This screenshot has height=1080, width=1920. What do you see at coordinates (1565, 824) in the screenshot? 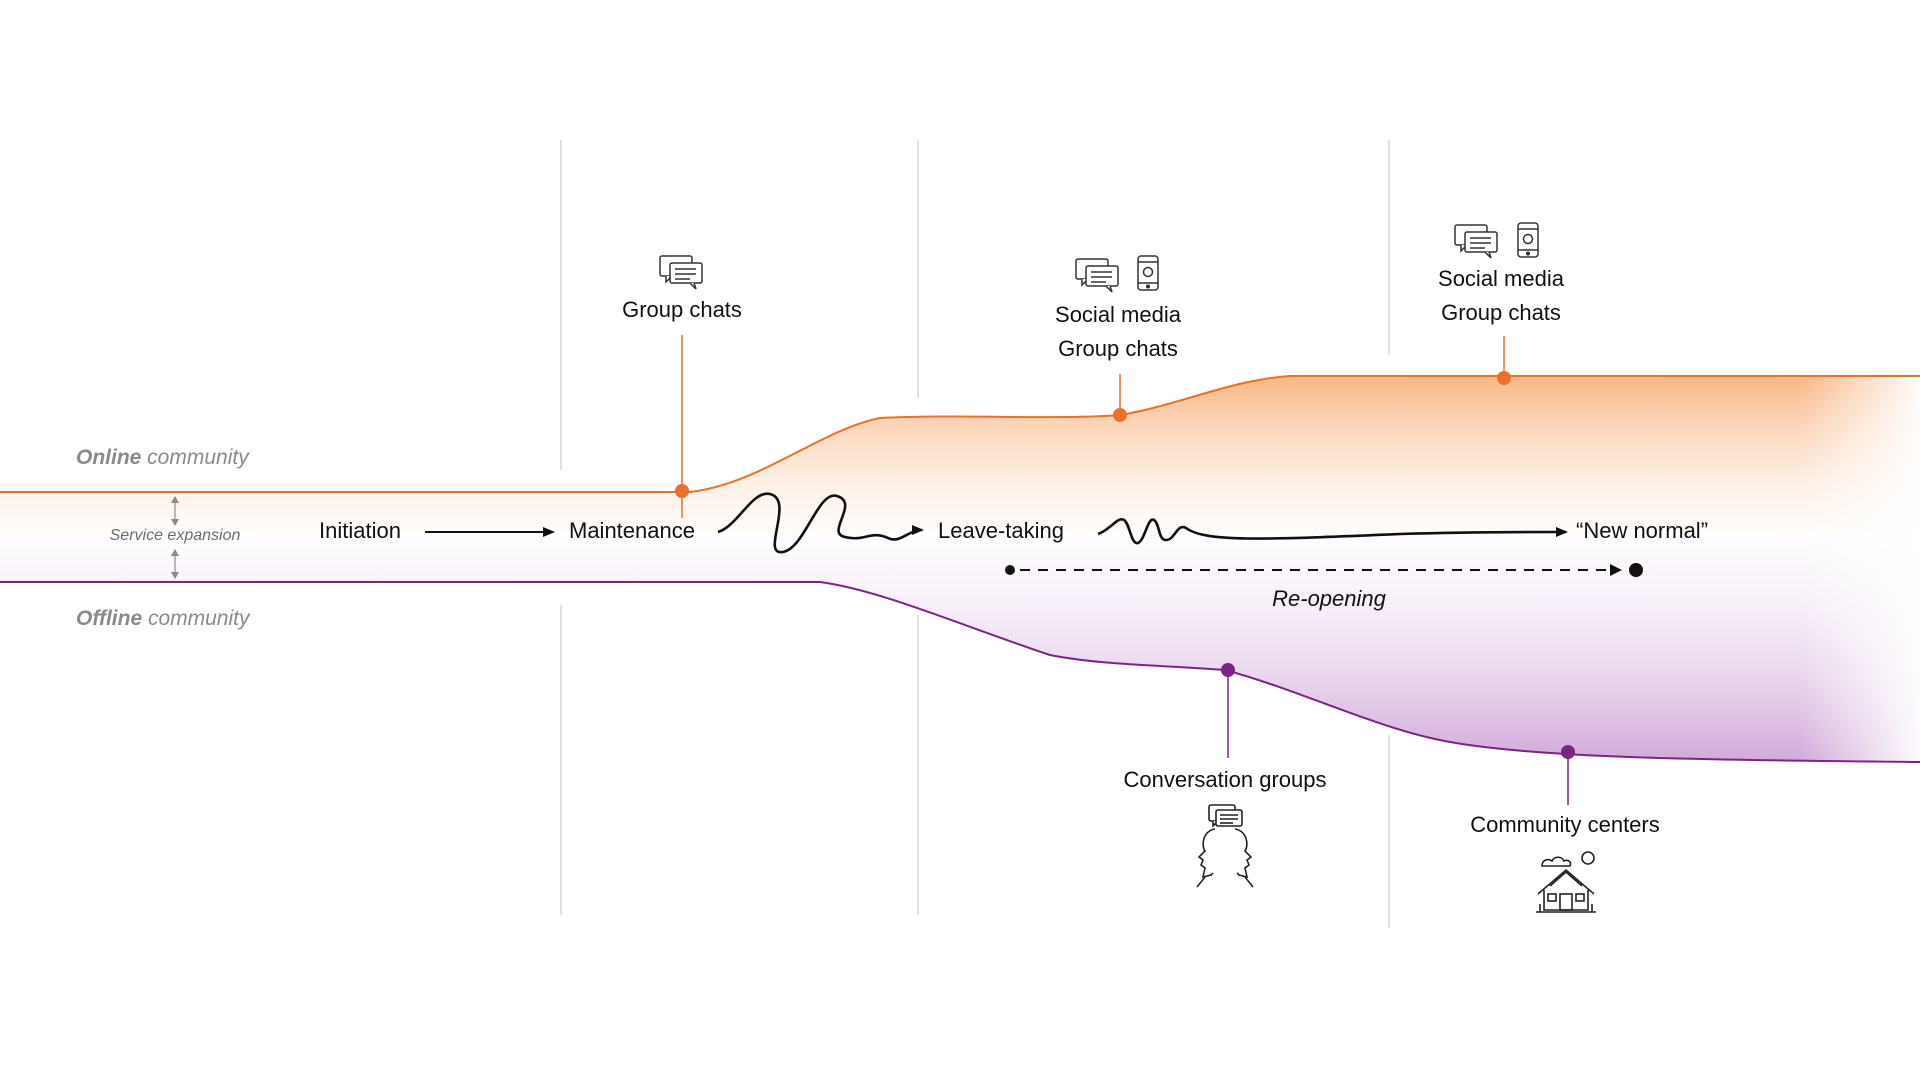
I see `offline-annotation-2-label: Community centers` at bounding box center [1565, 824].